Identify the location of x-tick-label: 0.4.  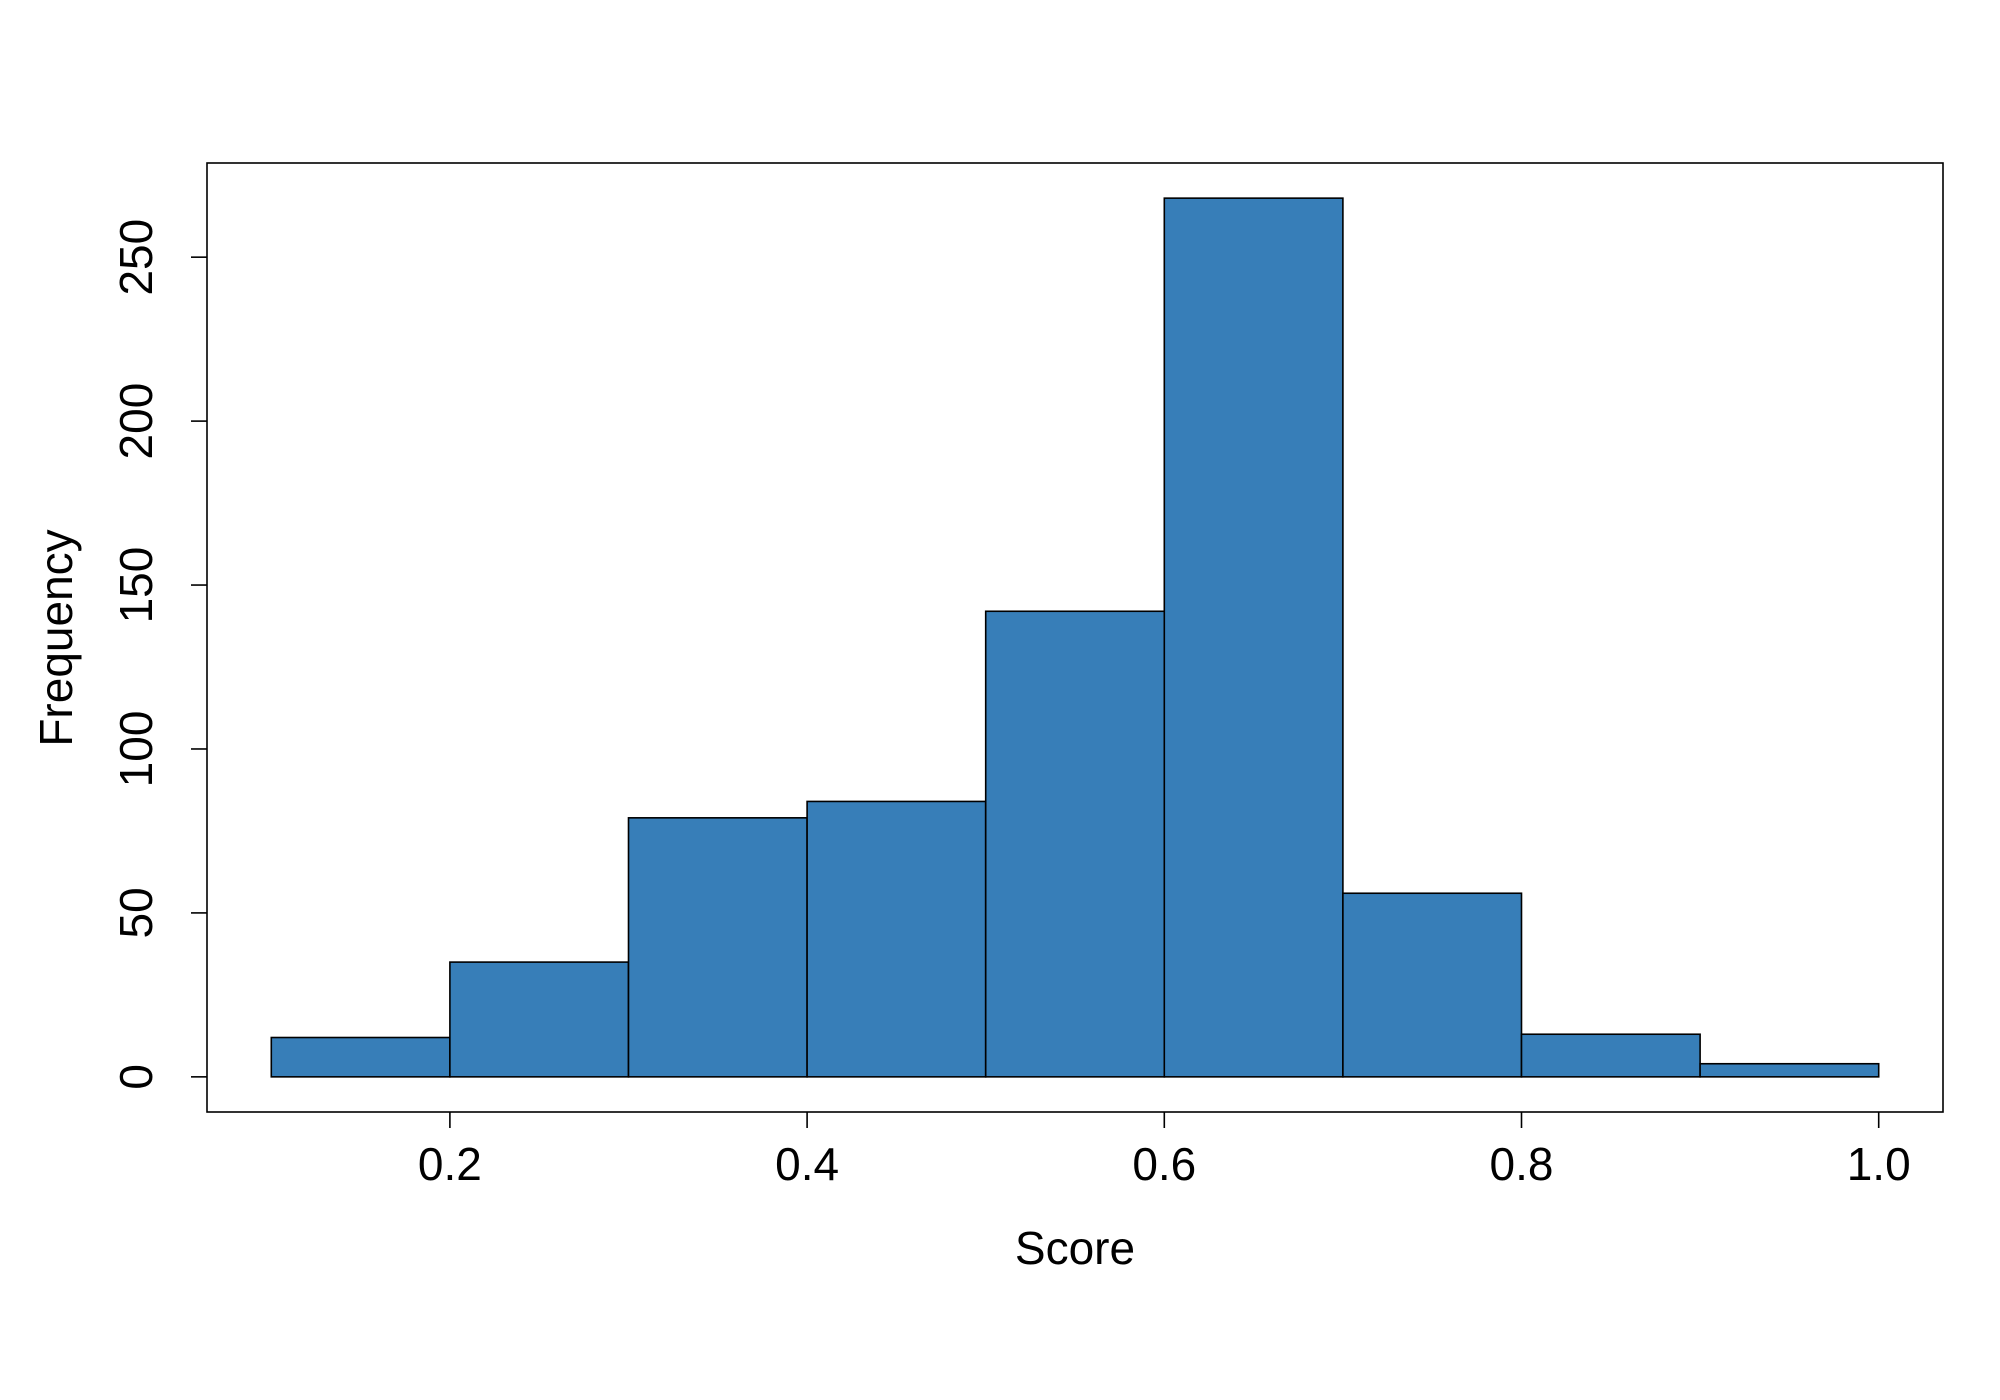
(807, 1164).